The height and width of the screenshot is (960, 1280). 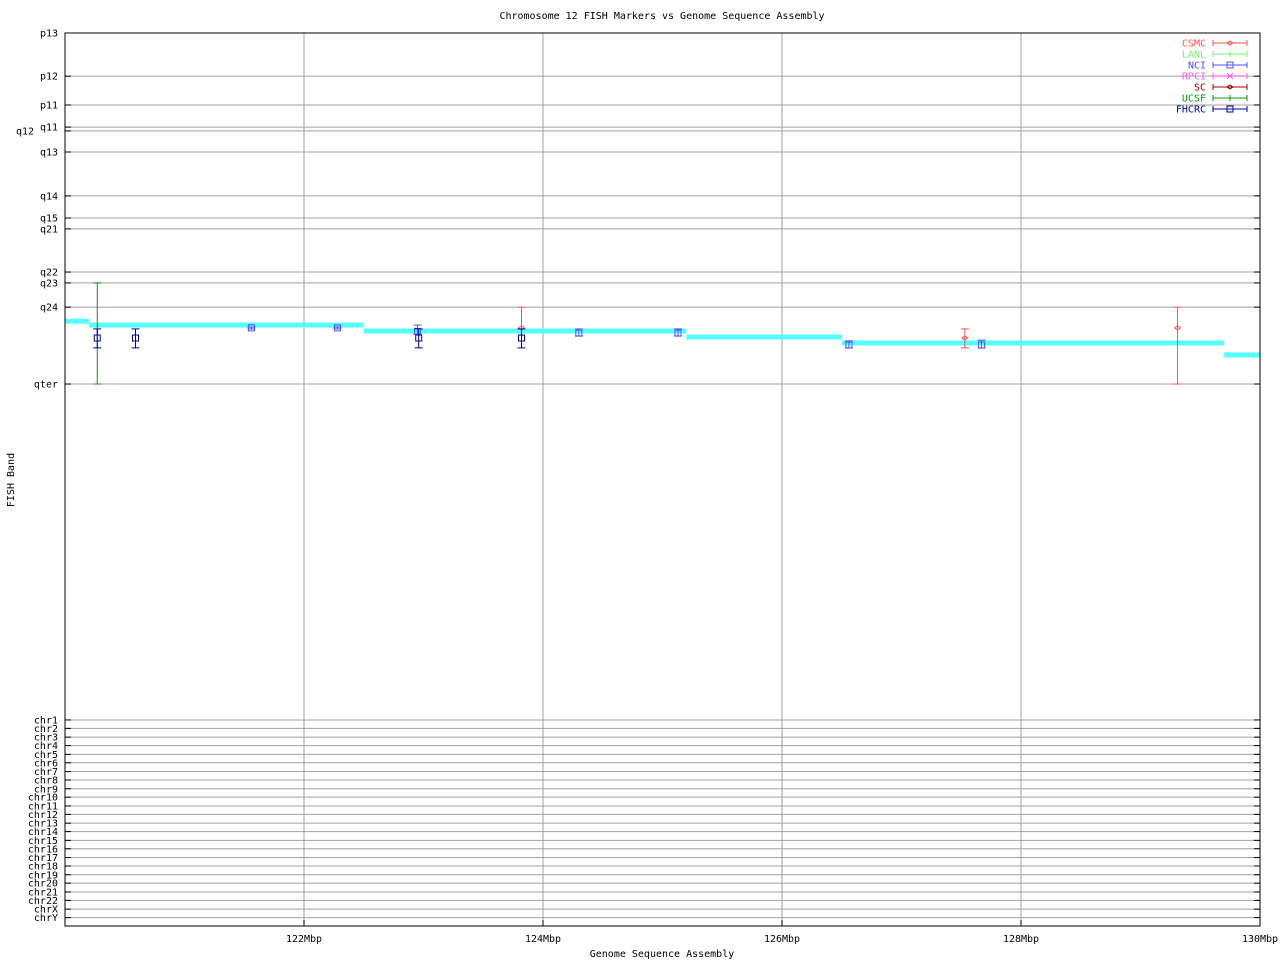 I want to click on y-tick-label: q11, so click(x=49, y=128).